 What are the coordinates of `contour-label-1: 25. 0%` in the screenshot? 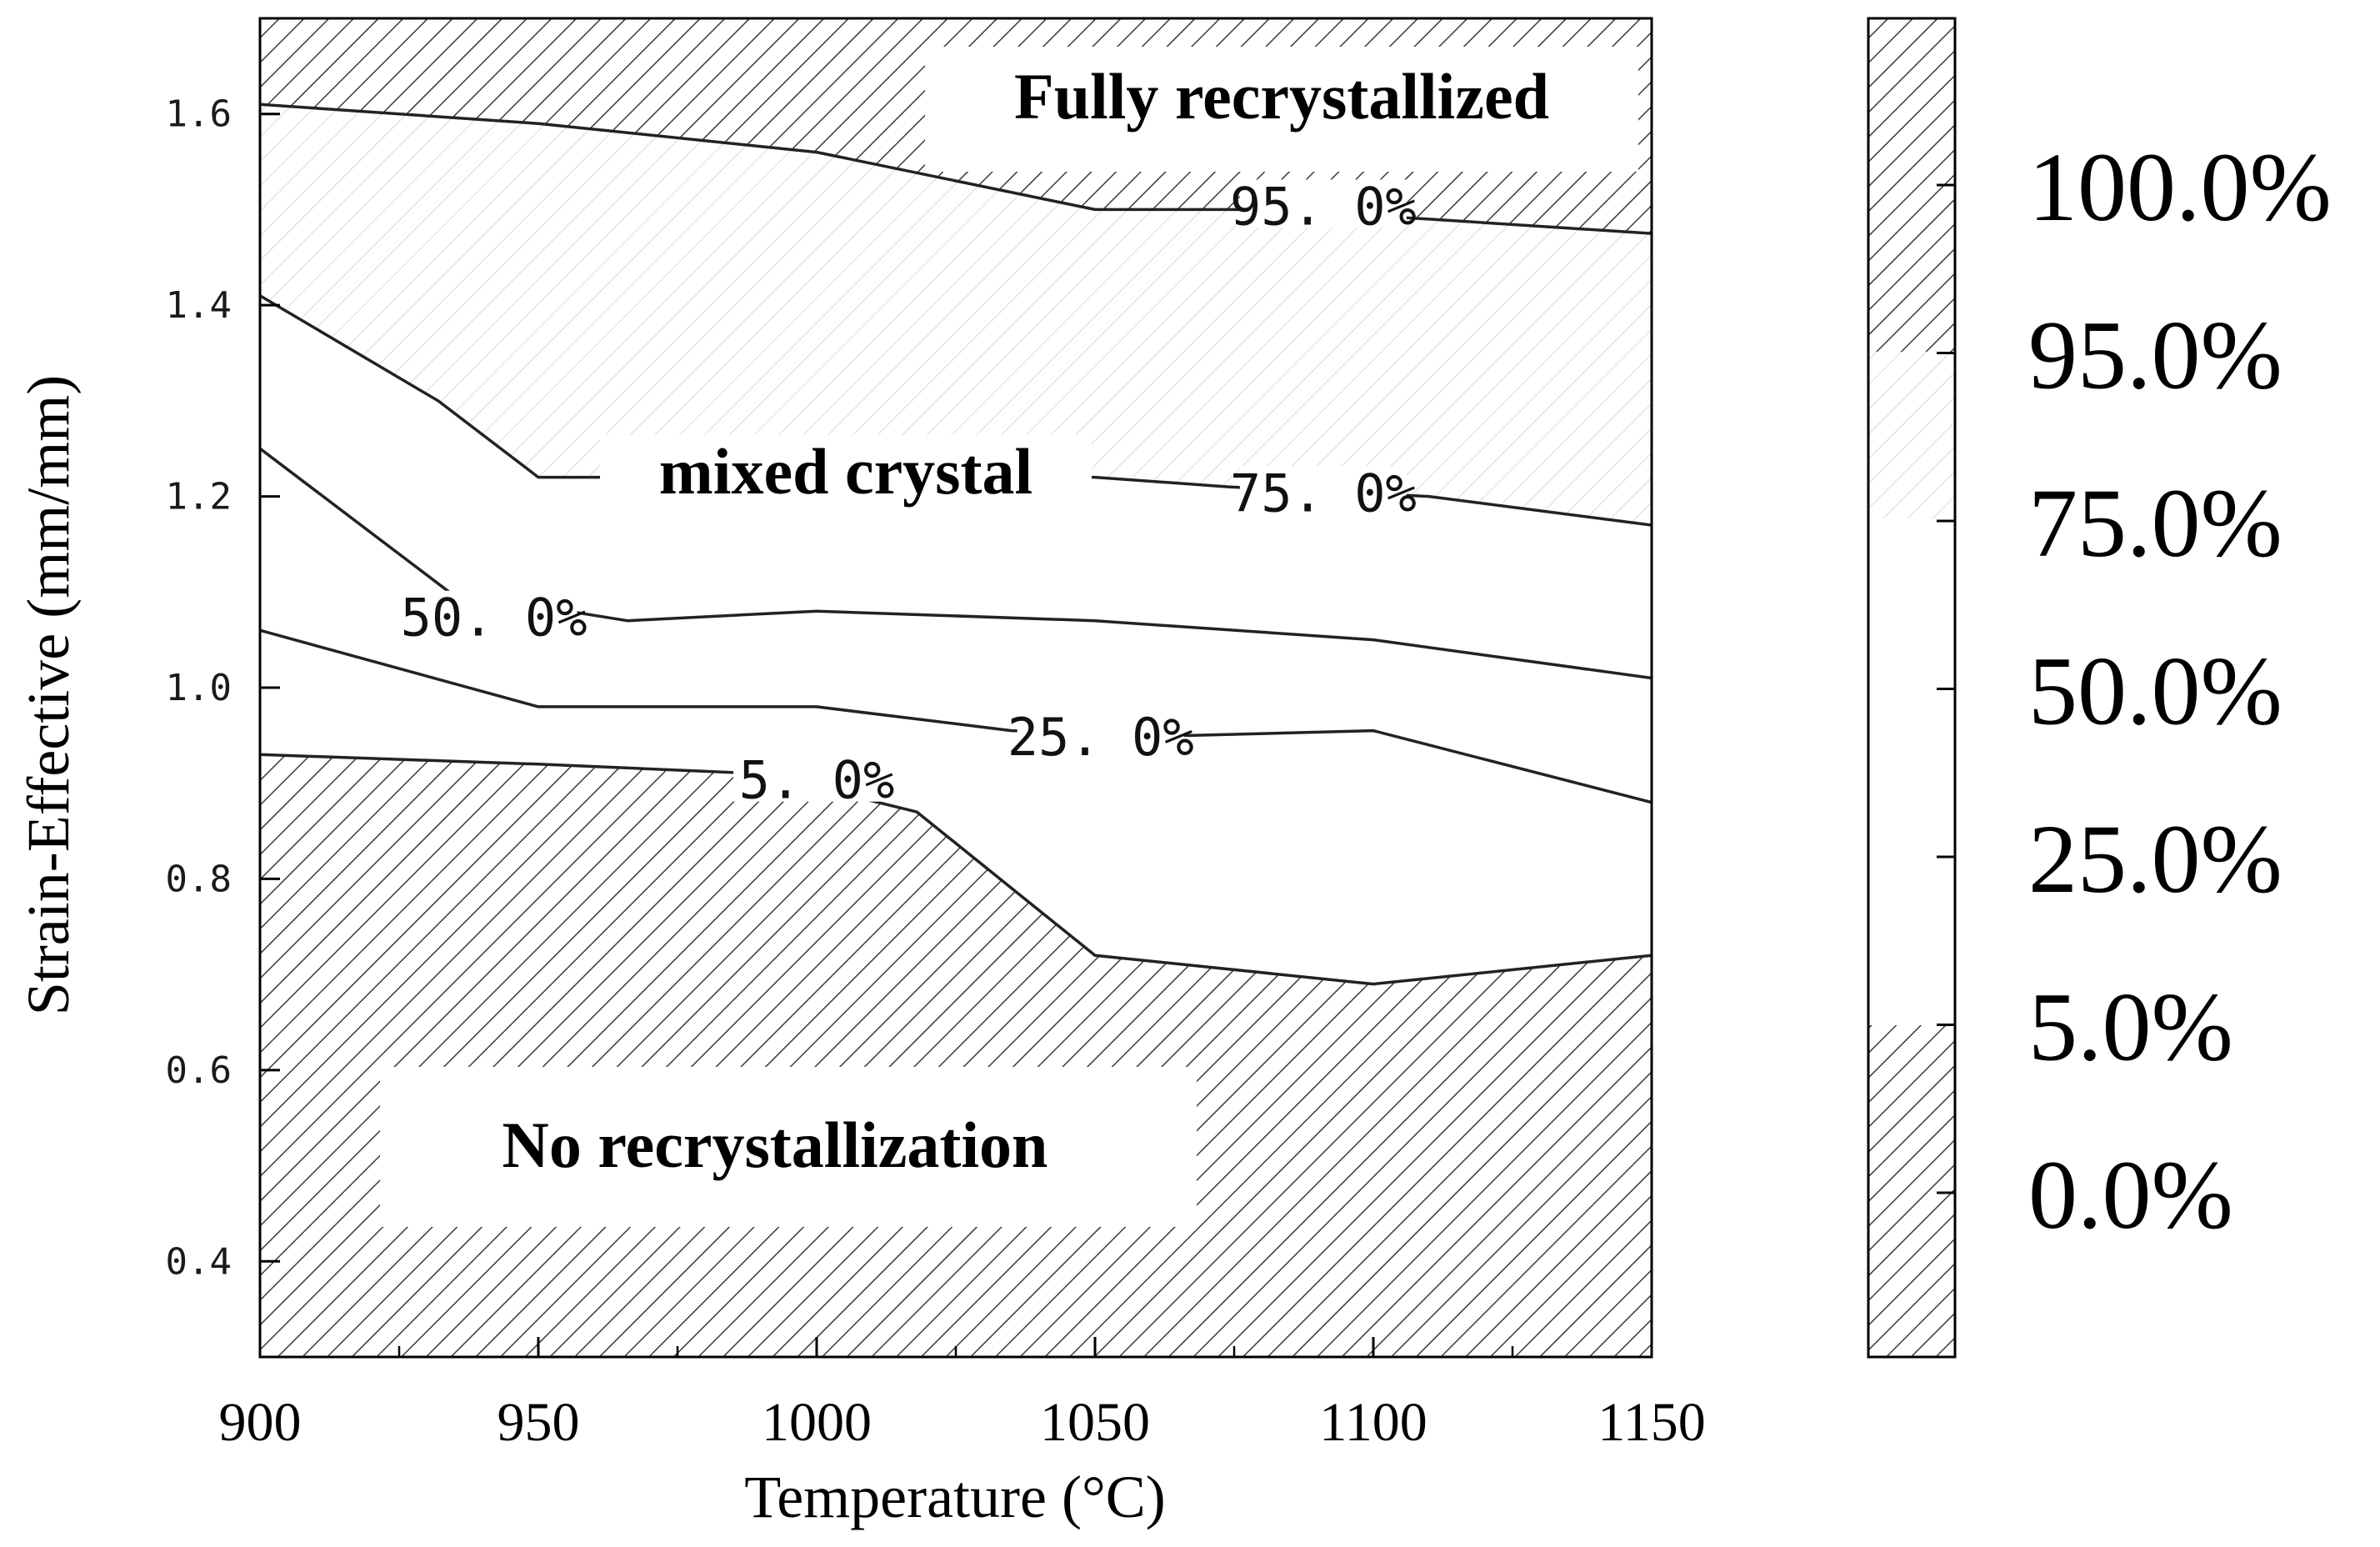 It's located at (1101, 737).